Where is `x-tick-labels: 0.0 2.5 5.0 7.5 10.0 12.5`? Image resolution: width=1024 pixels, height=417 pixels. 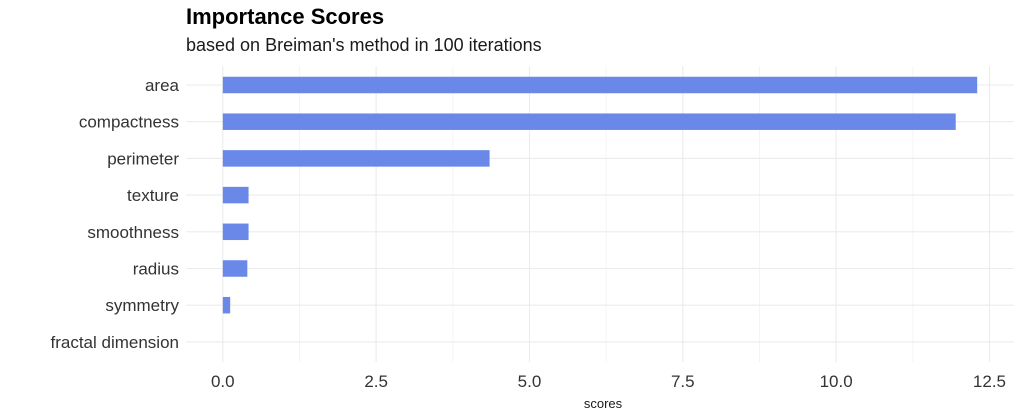 x-tick-labels: 0.0 2.5 5.0 7.5 10.0 12.5 is located at coordinates (608, 381).